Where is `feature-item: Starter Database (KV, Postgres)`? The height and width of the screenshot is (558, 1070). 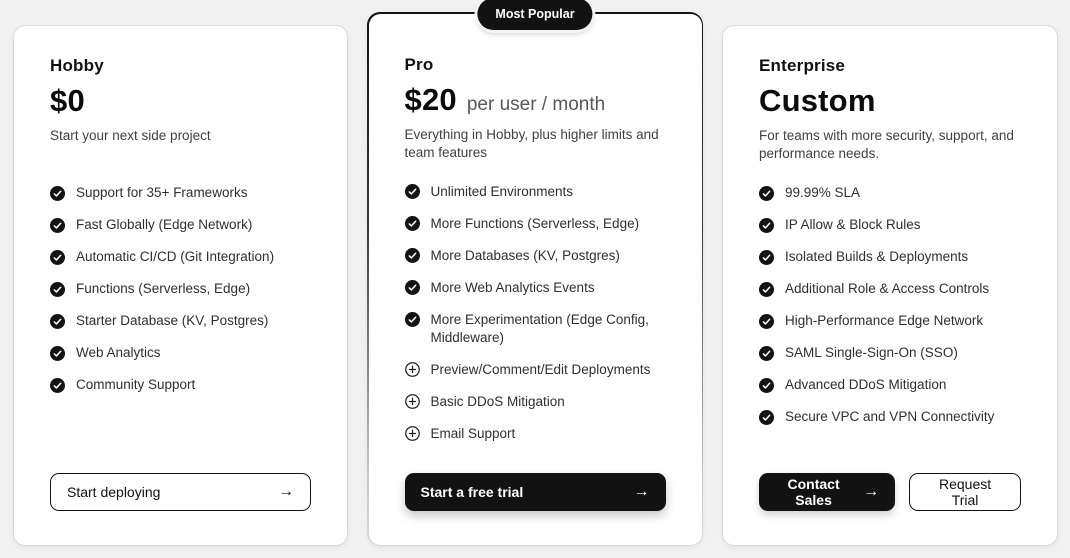 feature-item: Starter Database (KV, Postgres) is located at coordinates (180, 321).